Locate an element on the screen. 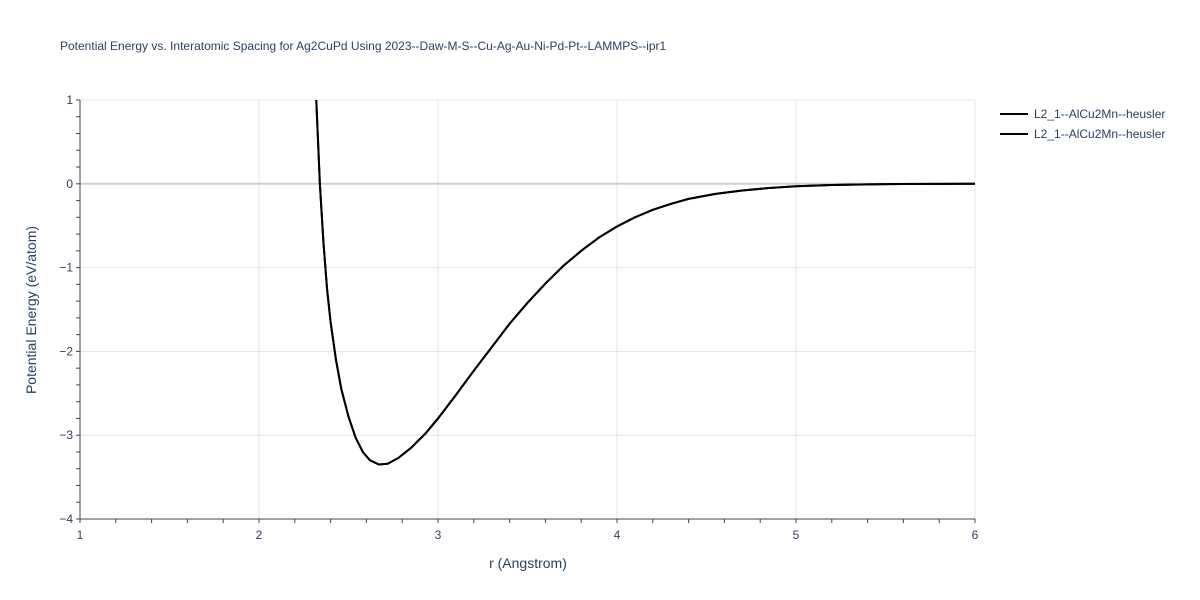 Image resolution: width=1200 pixels, height=600 pixels. y-tick-label: −3 is located at coordinates (66, 435).